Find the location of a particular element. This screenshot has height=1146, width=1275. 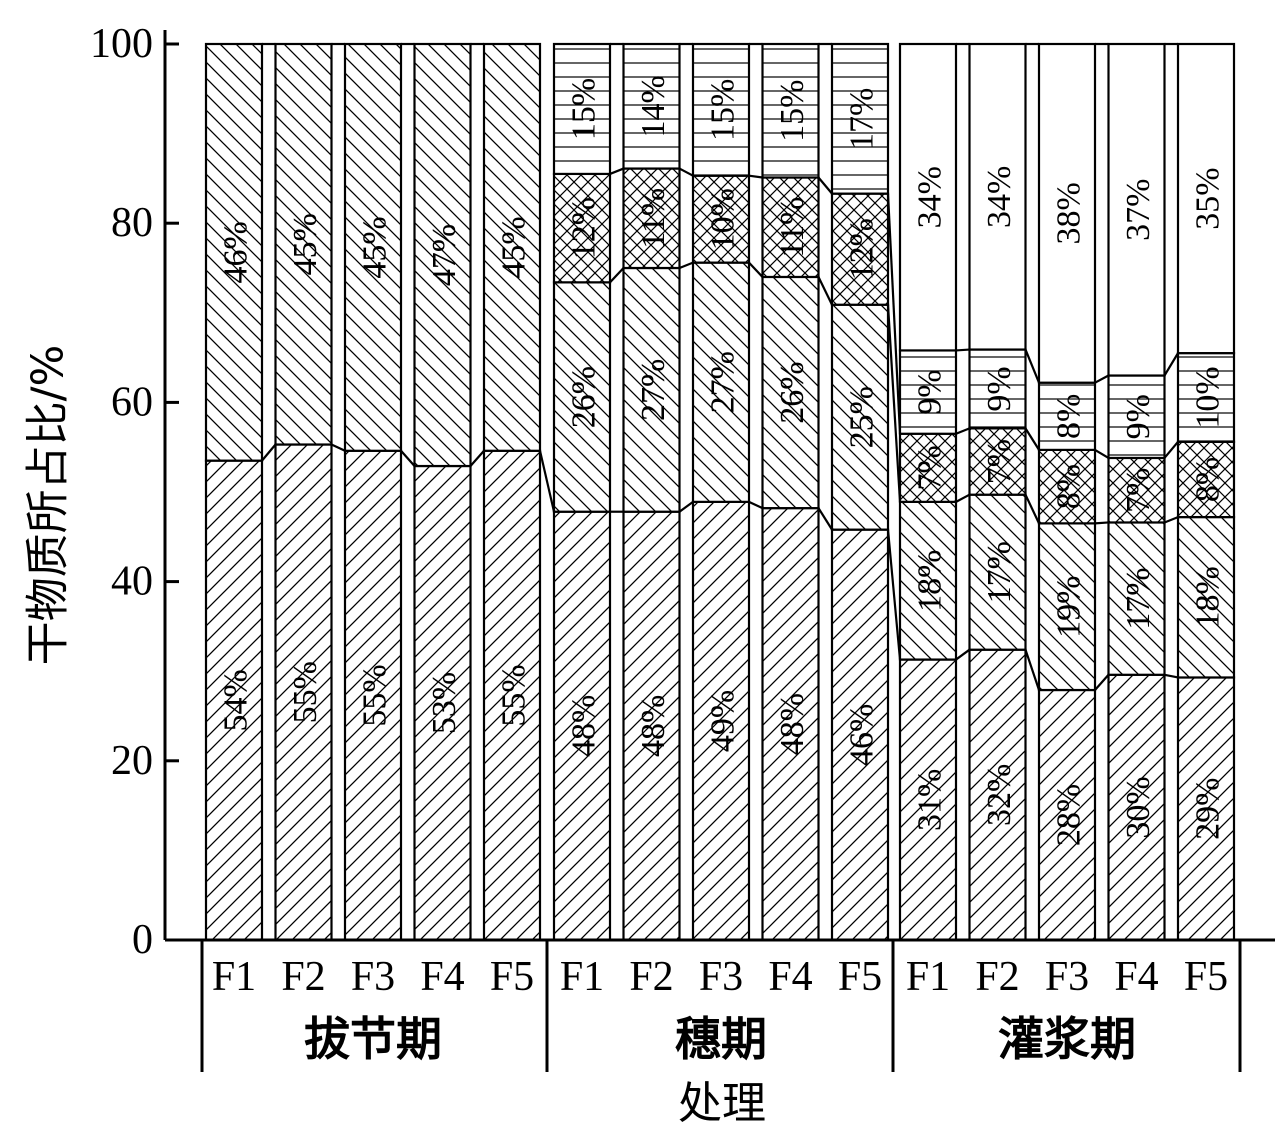

data-label: 12% is located at coordinates (584, 228).